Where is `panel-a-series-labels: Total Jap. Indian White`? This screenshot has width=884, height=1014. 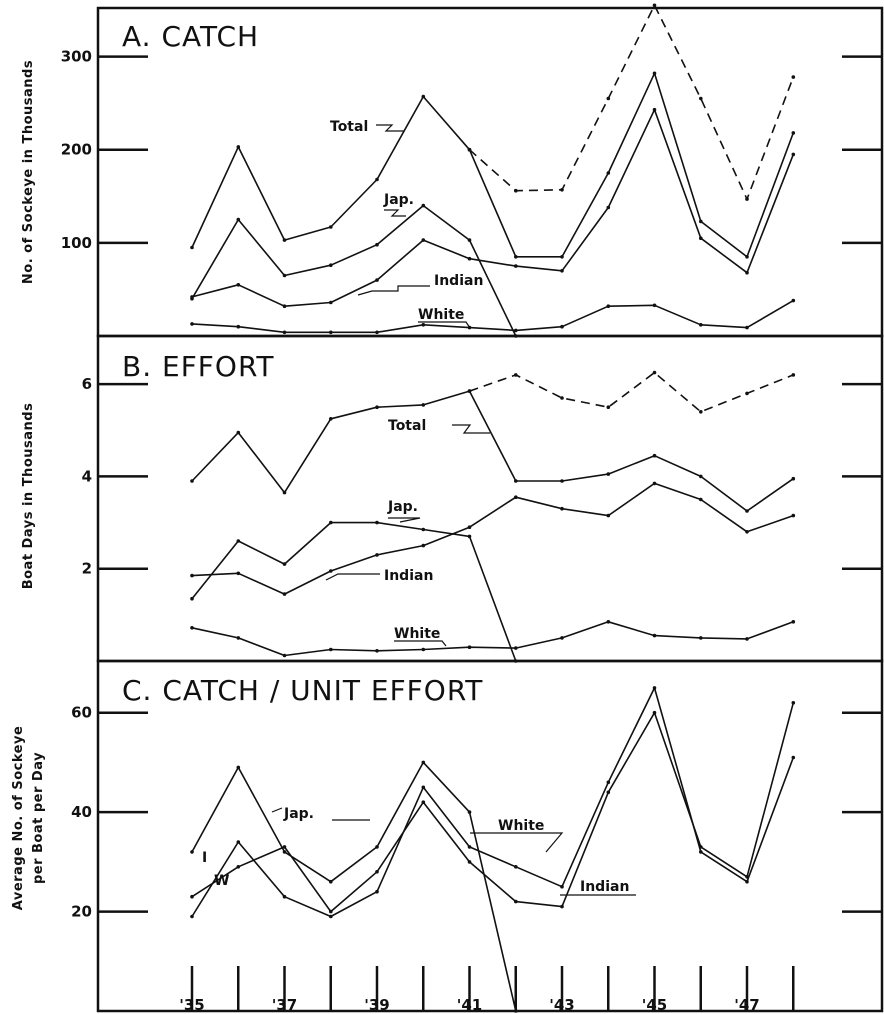
panel-a-series-labels: Total Jap. Indian White is located at coordinates (406, 224).